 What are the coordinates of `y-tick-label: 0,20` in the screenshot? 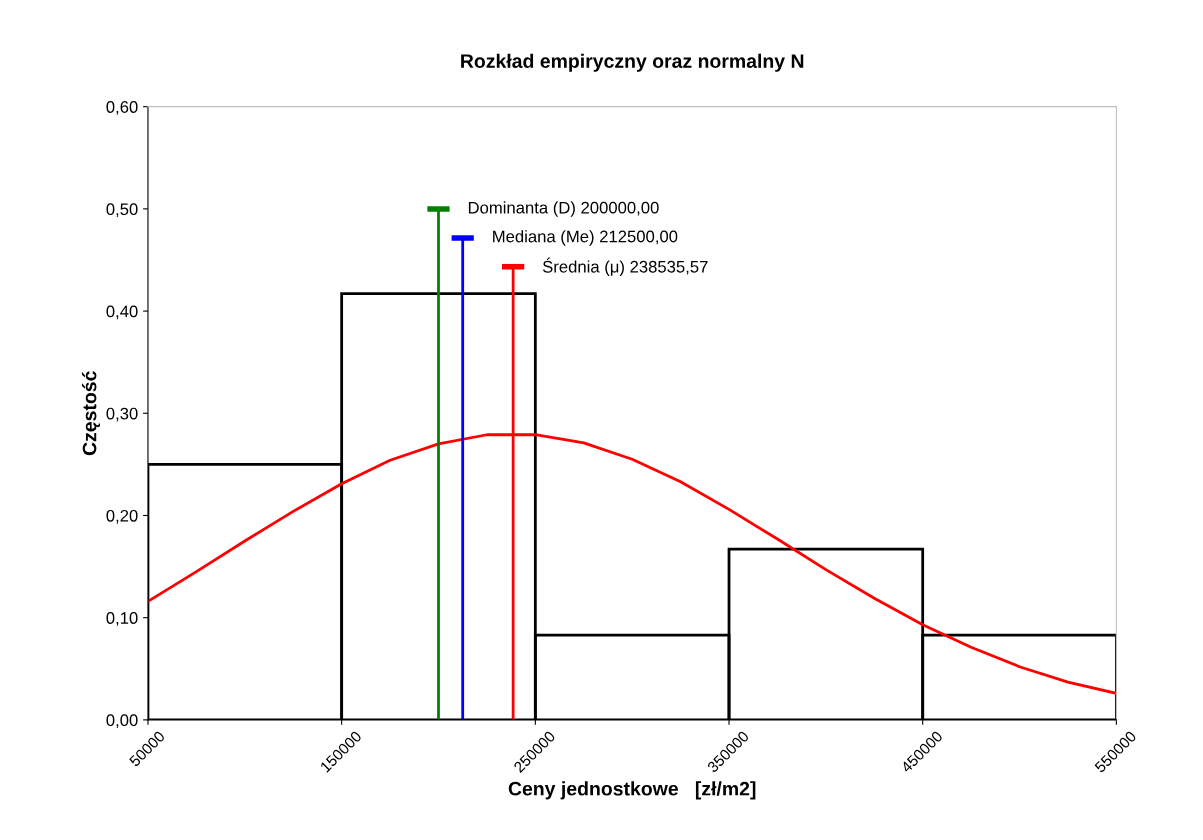 It's located at (122, 516).